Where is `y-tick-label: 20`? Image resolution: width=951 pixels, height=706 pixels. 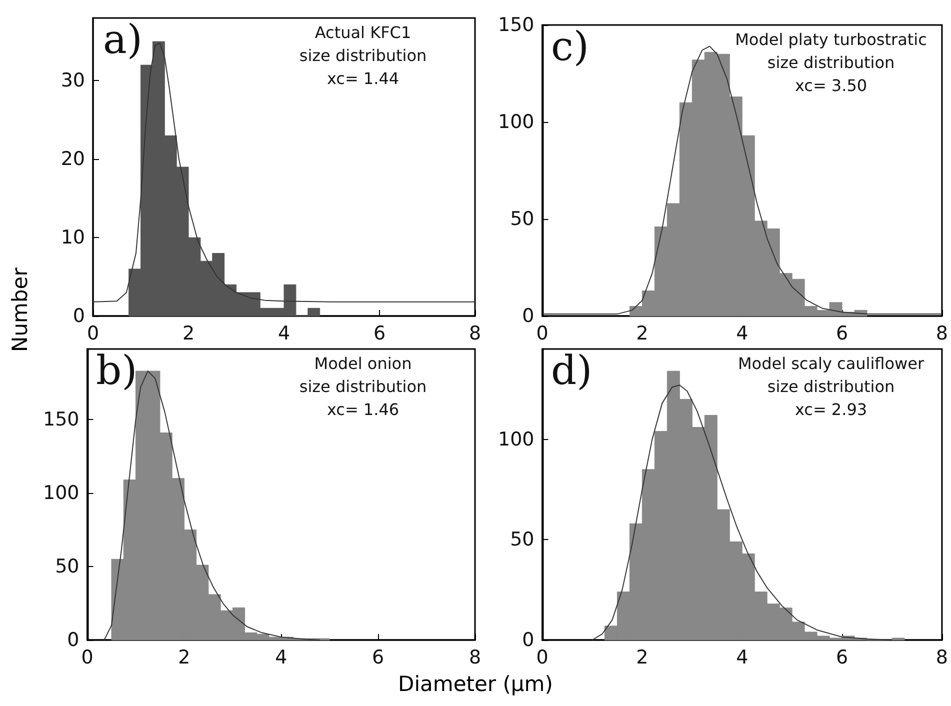 y-tick-label: 20 is located at coordinates (72, 159).